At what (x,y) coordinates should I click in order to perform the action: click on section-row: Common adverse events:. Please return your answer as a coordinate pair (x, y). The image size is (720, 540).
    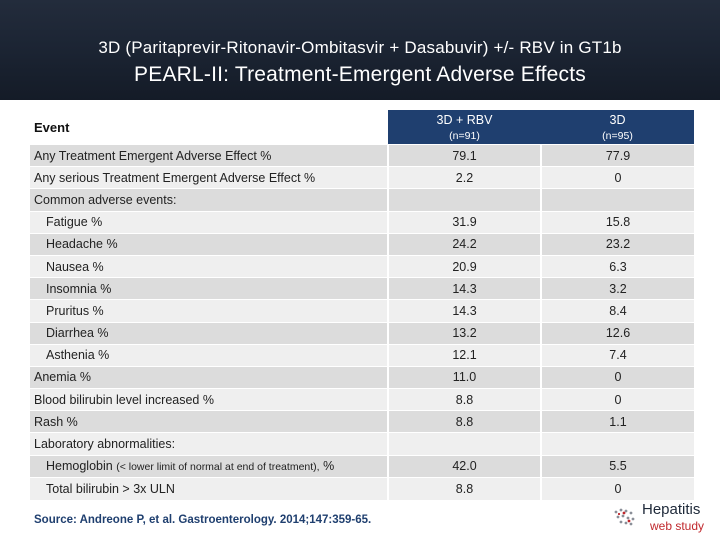
    Looking at the image, I should click on (362, 200).